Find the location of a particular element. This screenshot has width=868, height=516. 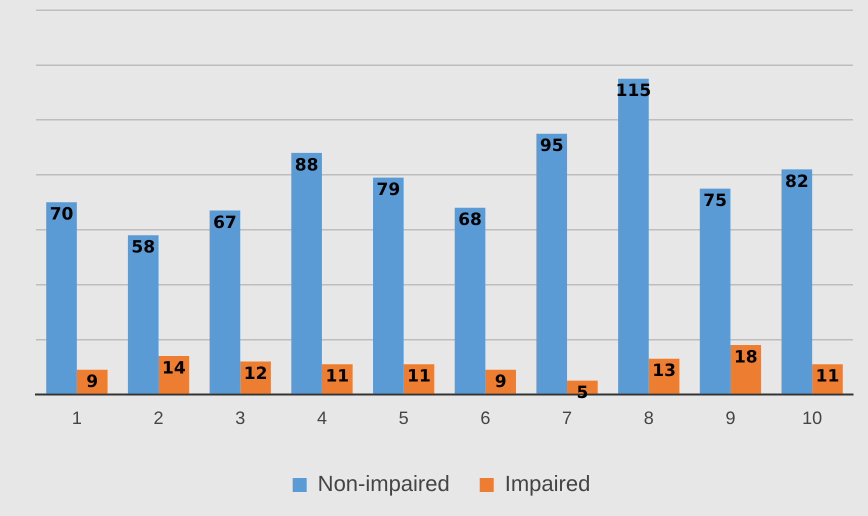

data-label: 67 is located at coordinates (225, 222).